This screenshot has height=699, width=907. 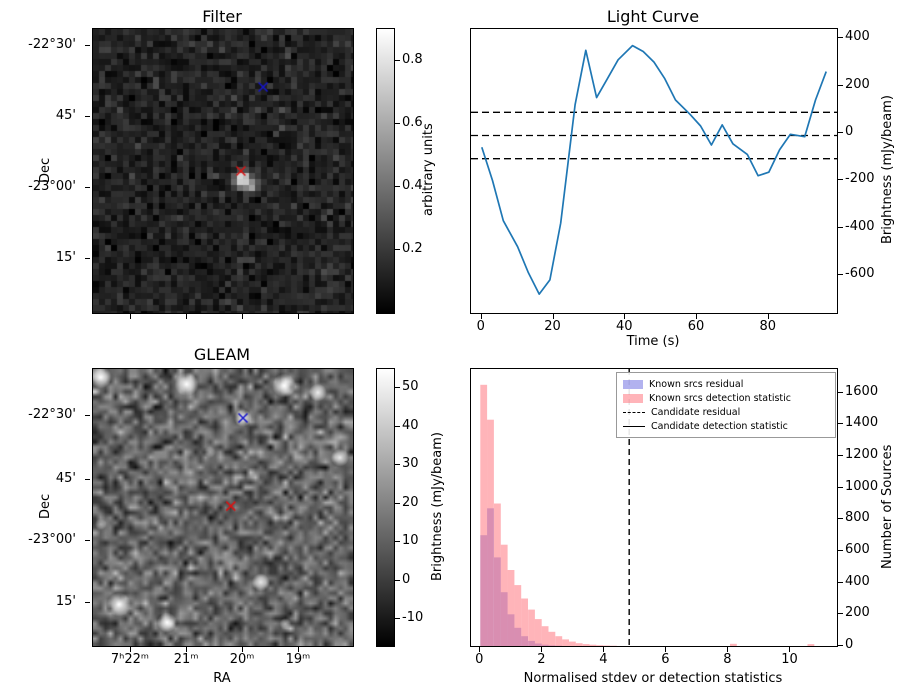 I want to click on known-srcs-detection-patch-icon, so click(x=633, y=398).